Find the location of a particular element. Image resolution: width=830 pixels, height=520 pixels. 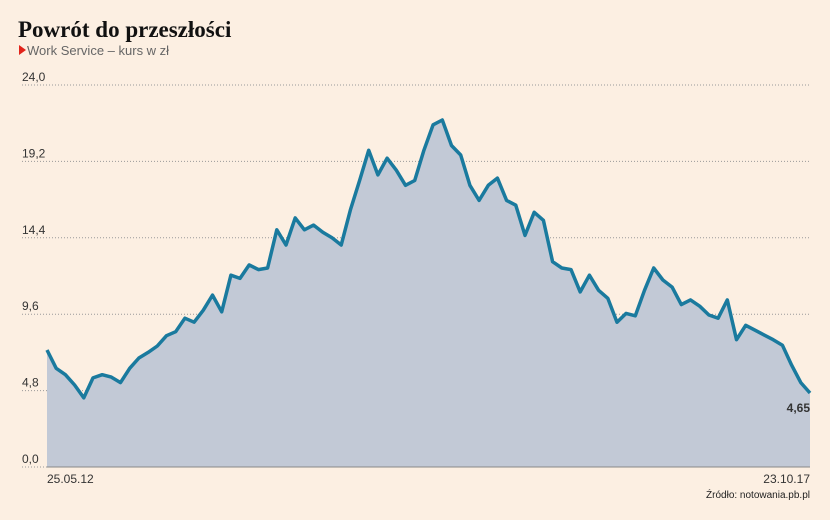

y-tick-label: 0,0 is located at coordinates (30, 459).